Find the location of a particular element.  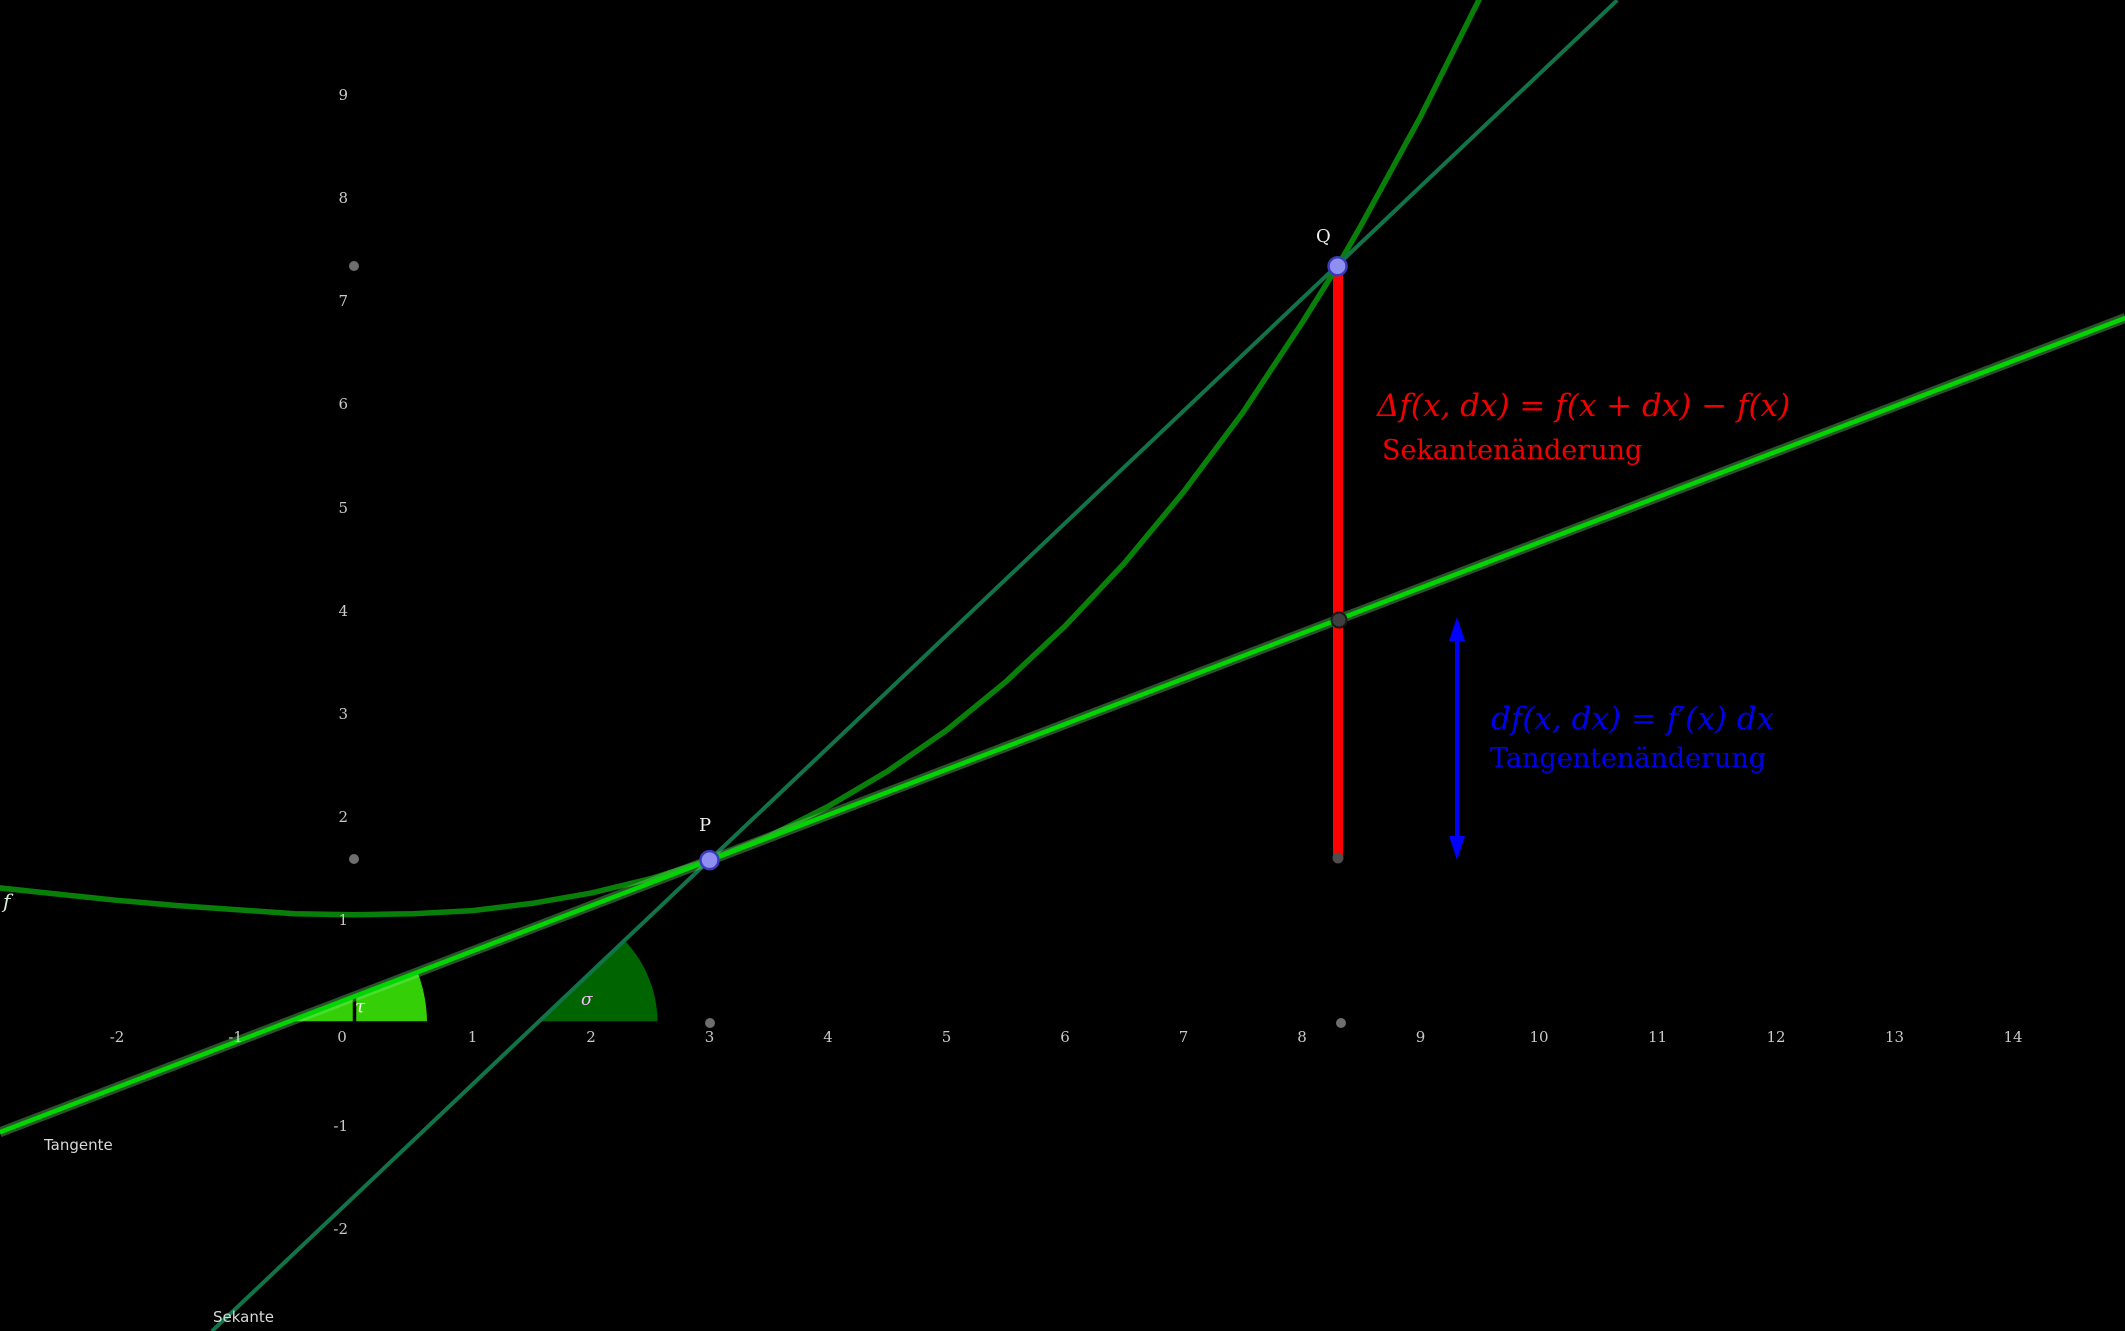

tangent-line-label: Tangente is located at coordinates (78, 1145).